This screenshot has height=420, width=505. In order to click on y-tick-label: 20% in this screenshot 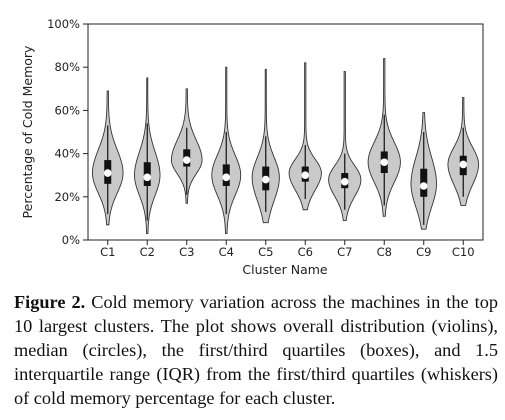, I will do `click(67, 197)`.